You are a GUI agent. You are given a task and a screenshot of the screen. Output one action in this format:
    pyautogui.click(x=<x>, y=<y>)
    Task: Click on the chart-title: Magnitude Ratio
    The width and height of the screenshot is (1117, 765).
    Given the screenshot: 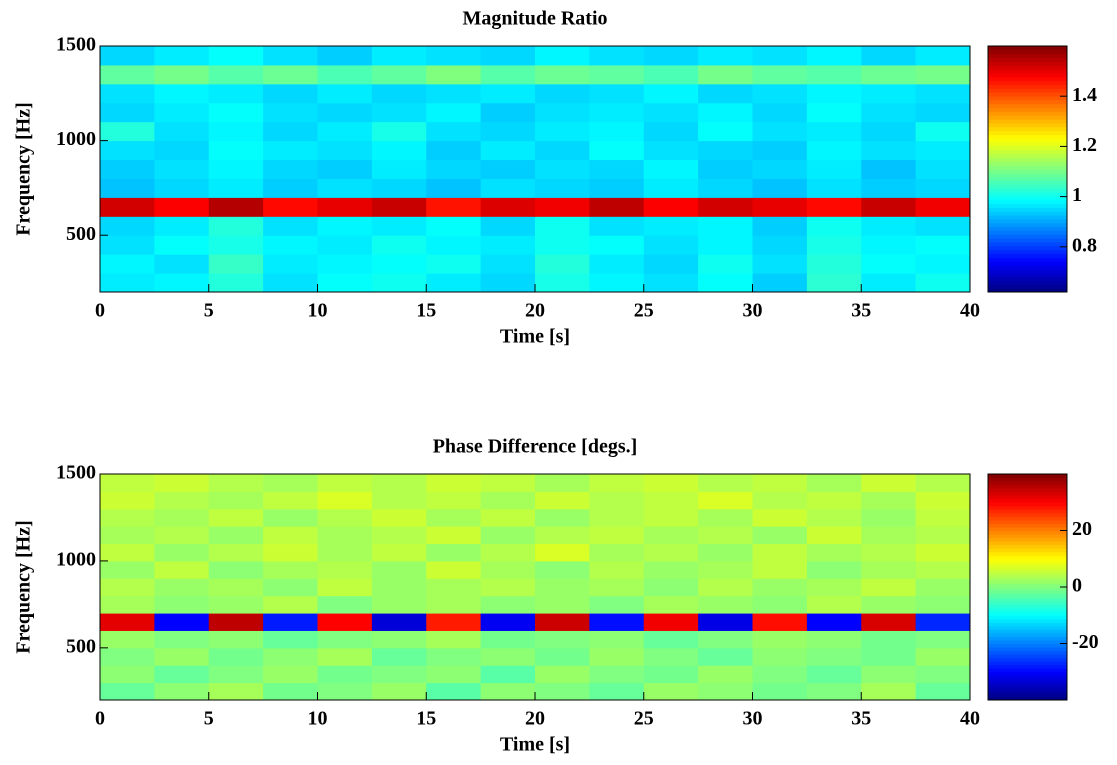 What is the action you would take?
    pyautogui.click(x=535, y=19)
    